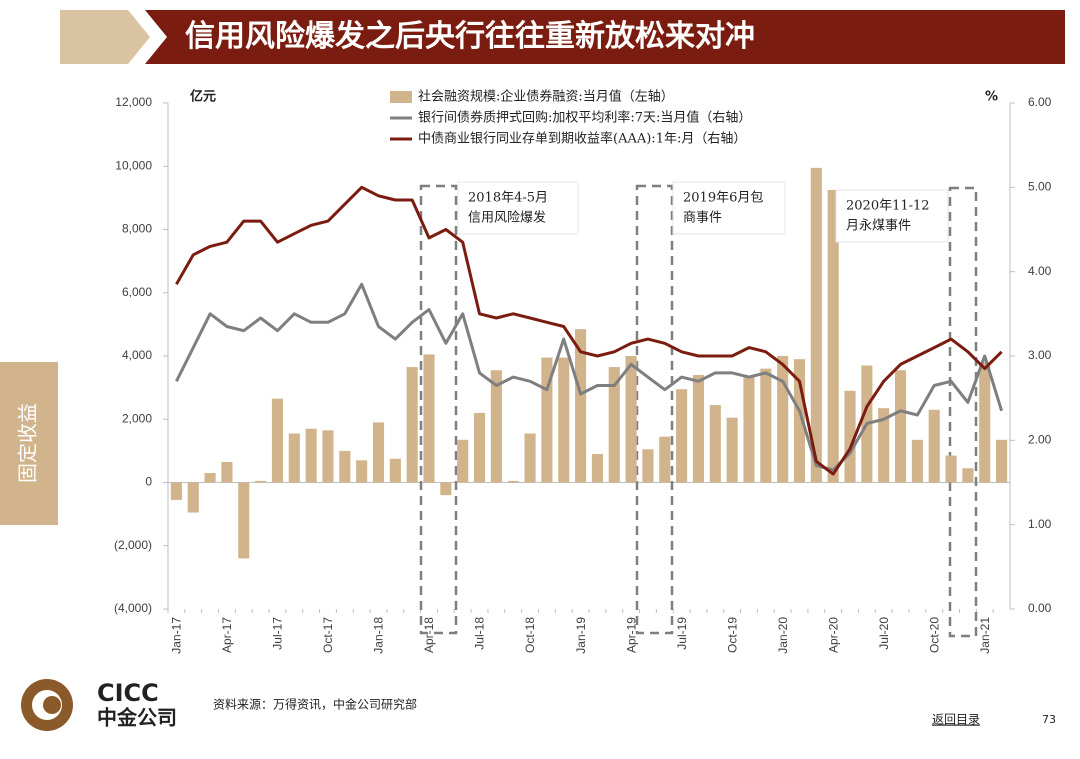  What do you see at coordinates (278, 633) in the screenshot?
I see `x-tick-label: Jul-17` at bounding box center [278, 633].